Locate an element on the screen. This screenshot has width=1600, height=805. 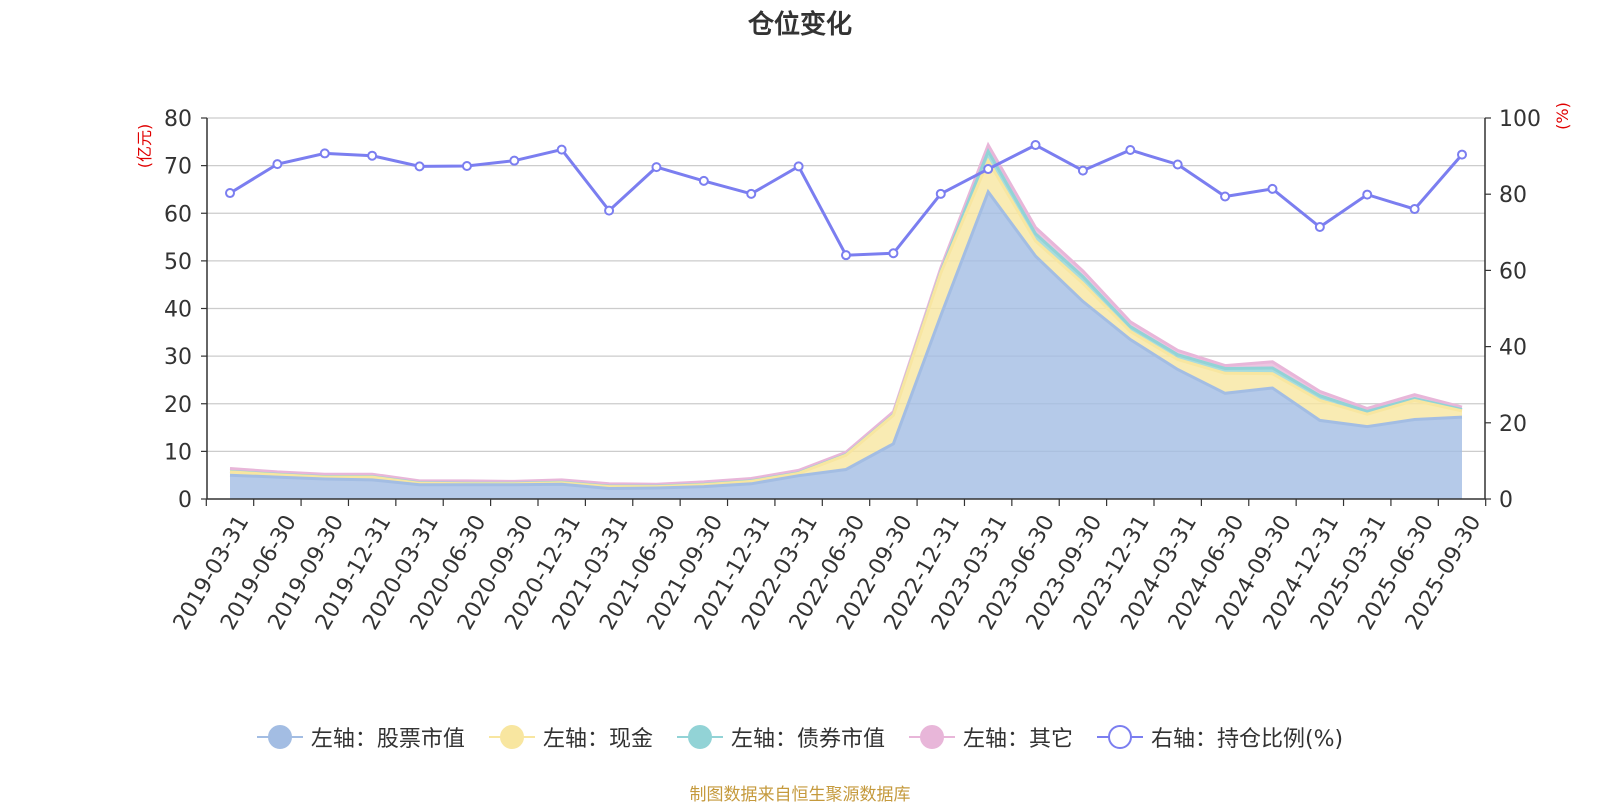
right-axis-ticks: 0 20 40 60 80 100 is located at coordinates (1513, 310).